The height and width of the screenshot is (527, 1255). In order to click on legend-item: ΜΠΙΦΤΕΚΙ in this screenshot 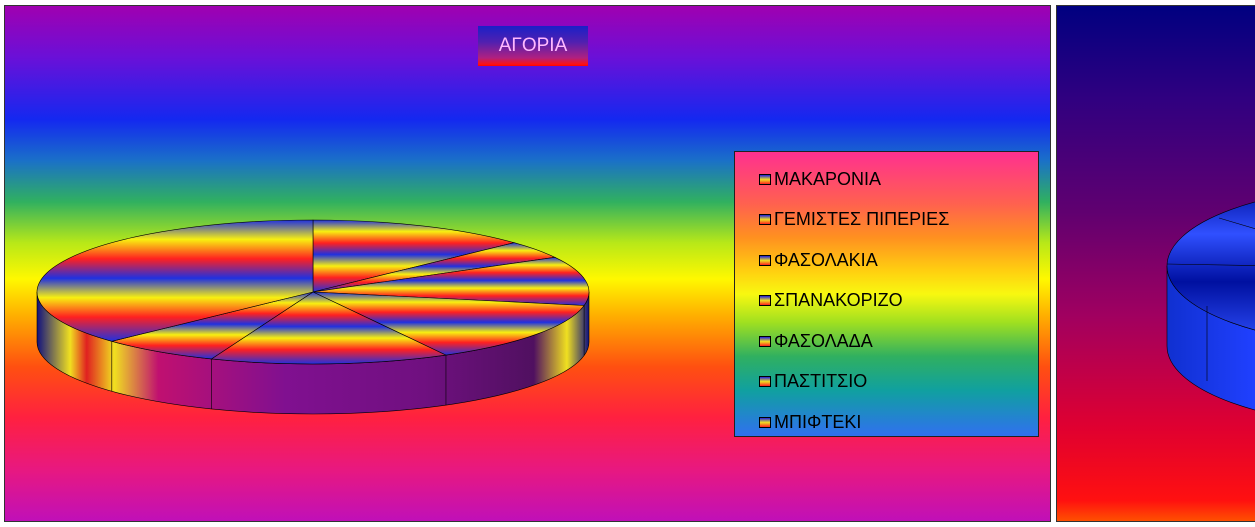, I will do `click(810, 422)`.